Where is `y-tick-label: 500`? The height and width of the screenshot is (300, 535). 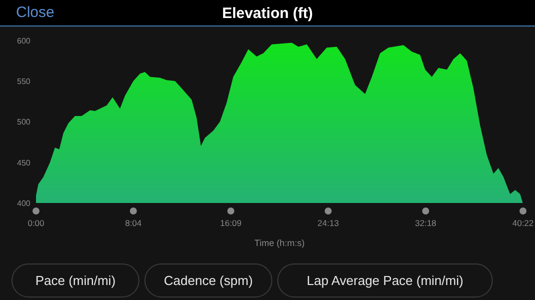
y-tick-label: 500 is located at coordinates (24, 122).